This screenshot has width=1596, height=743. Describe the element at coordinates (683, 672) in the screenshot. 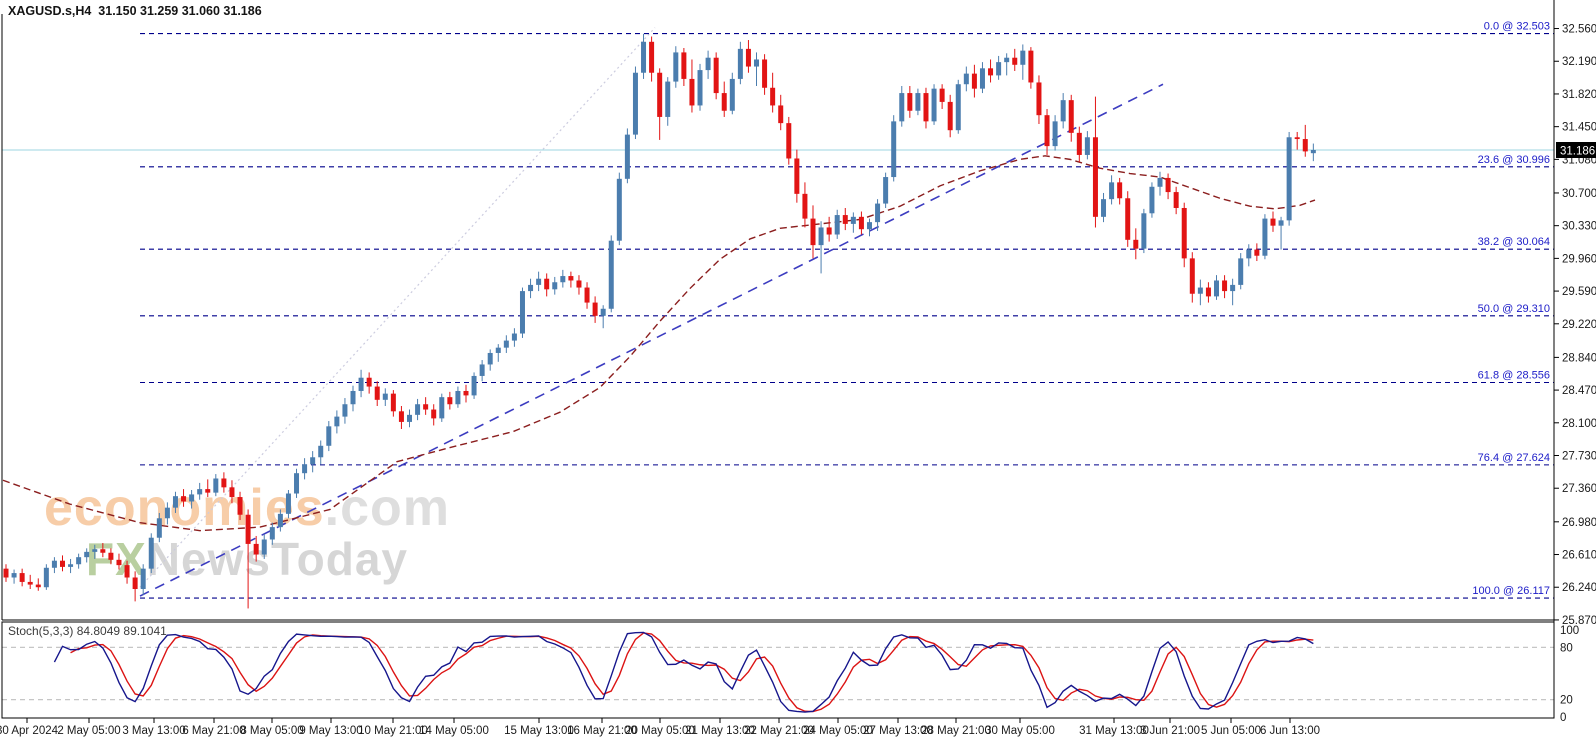

I see `stoch-main-line` at that location.